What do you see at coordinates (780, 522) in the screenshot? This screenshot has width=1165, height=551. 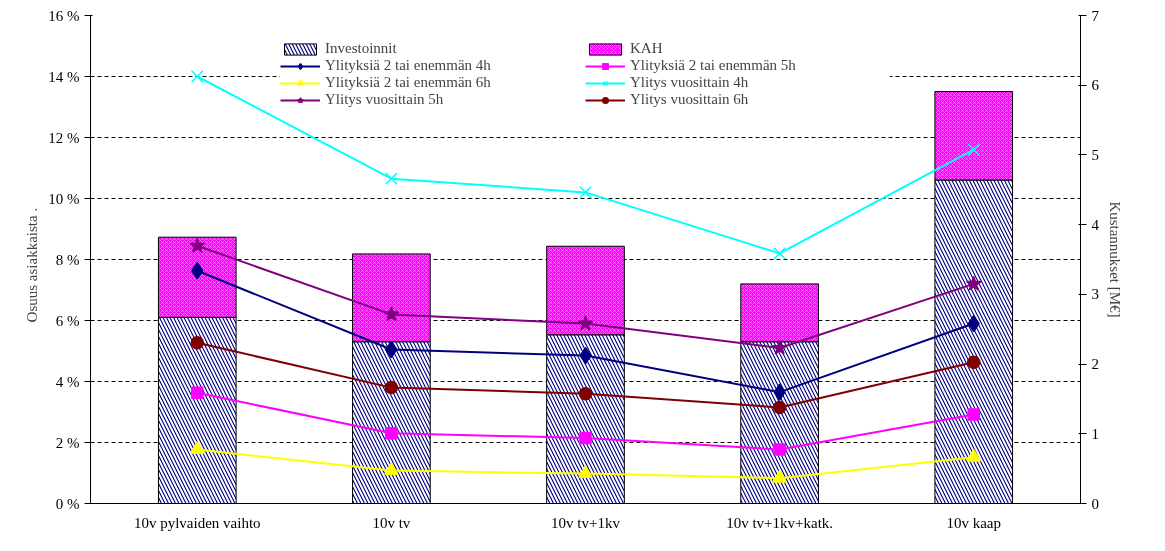 I see `x-tick-label: 10v tv+1kv+katk.` at bounding box center [780, 522].